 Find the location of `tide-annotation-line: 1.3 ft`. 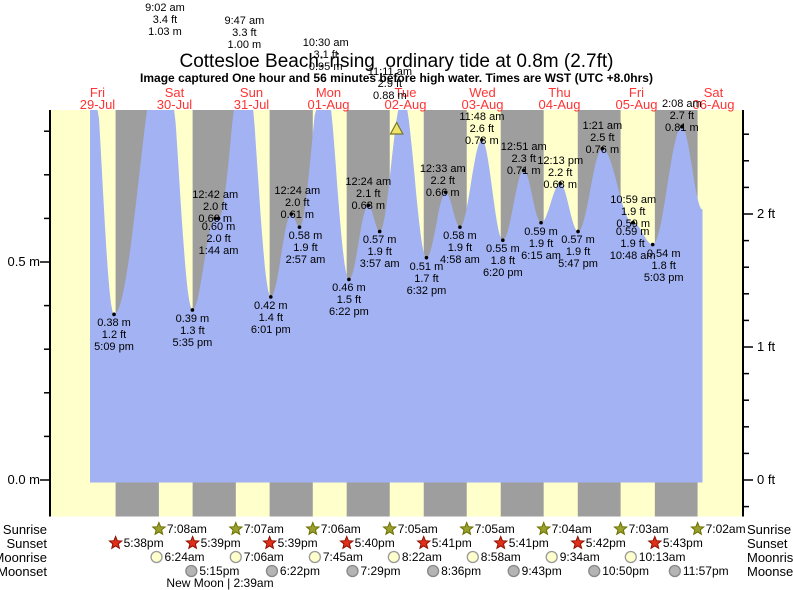

tide-annotation-line: 1.3 ft is located at coordinates (192, 330).